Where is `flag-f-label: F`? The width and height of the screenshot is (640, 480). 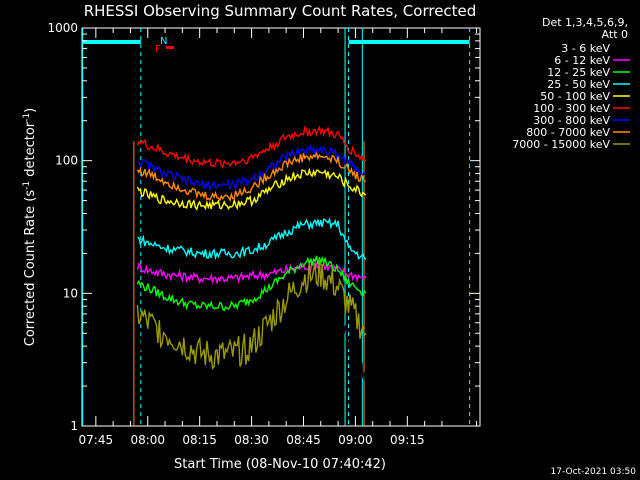 flag-f-label: F is located at coordinates (158, 49).